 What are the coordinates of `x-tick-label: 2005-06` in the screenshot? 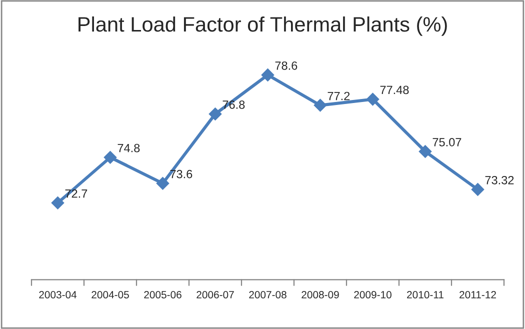 It's located at (163, 294).